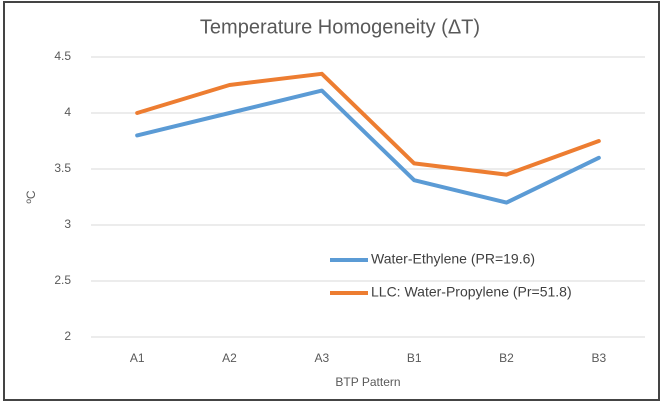 Image resolution: width=662 pixels, height=403 pixels. Describe the element at coordinates (367, 382) in the screenshot. I see `x-axis-label: BTP Pattern` at that location.